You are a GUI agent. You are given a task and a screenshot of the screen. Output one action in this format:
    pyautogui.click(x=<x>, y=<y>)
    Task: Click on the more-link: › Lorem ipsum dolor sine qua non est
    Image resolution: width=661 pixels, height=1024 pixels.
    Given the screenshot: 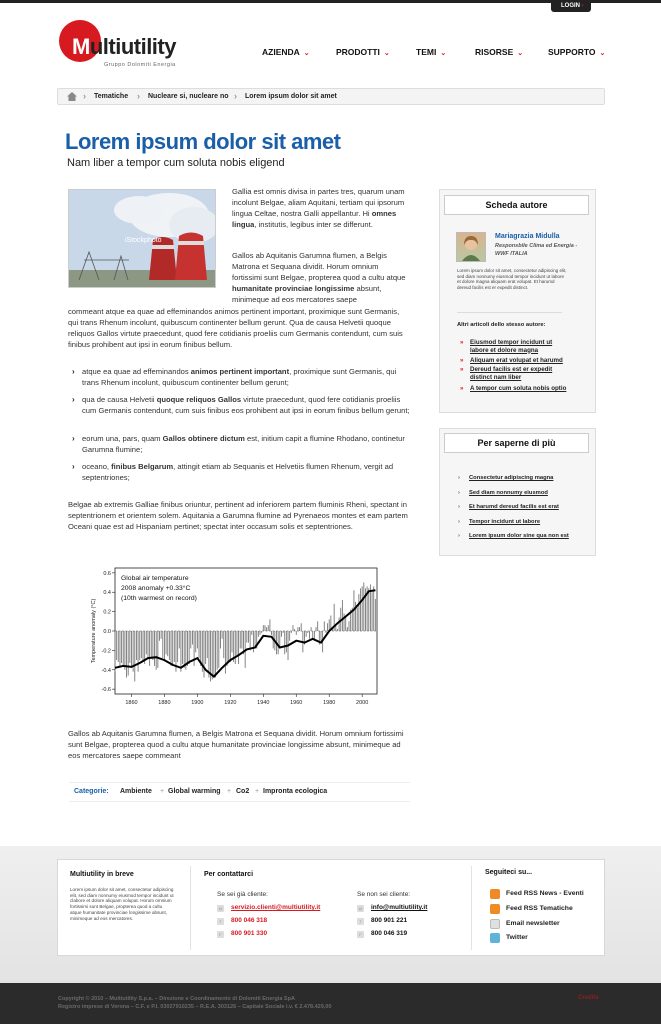 What is the action you would take?
    pyautogui.click(x=513, y=536)
    